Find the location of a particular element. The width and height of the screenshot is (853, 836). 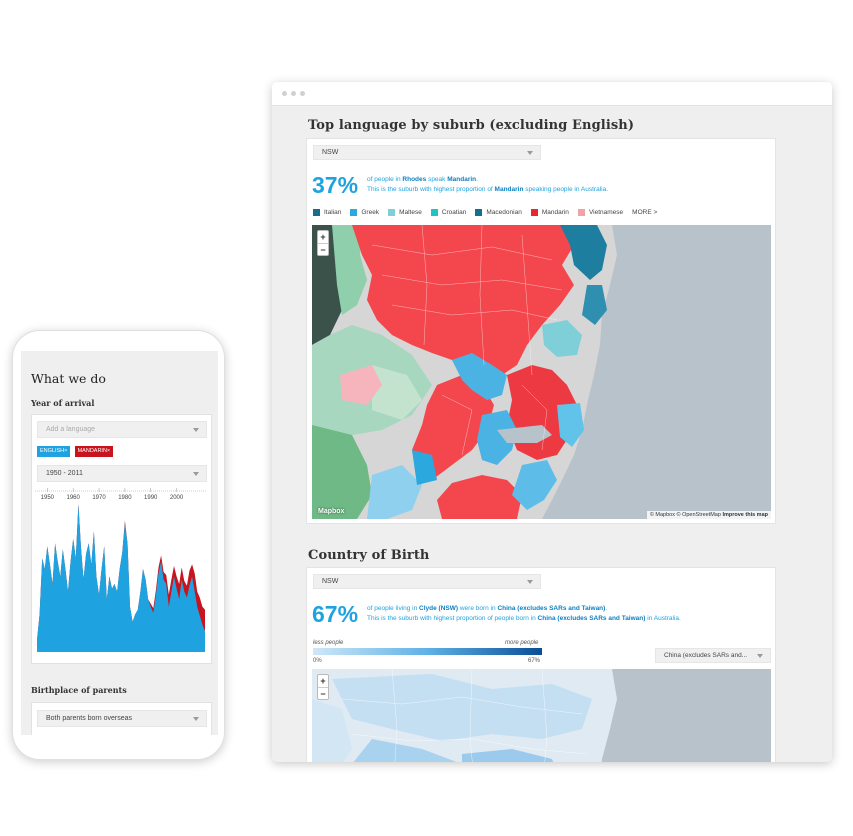

suburb-name: Rhodes is located at coordinates (414, 179).